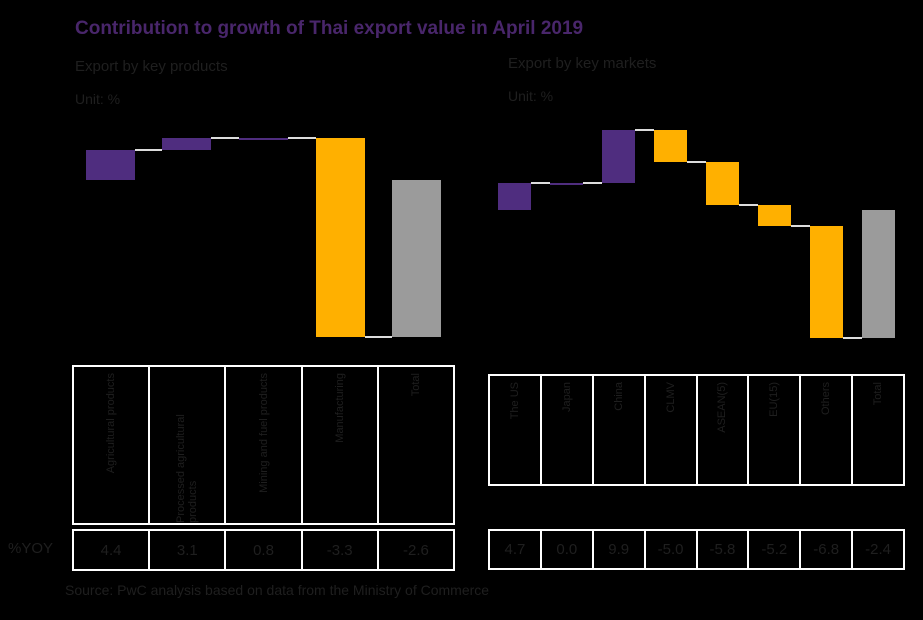  Describe the element at coordinates (516, 549) in the screenshot. I see `yoy-value: 4.7` at that location.